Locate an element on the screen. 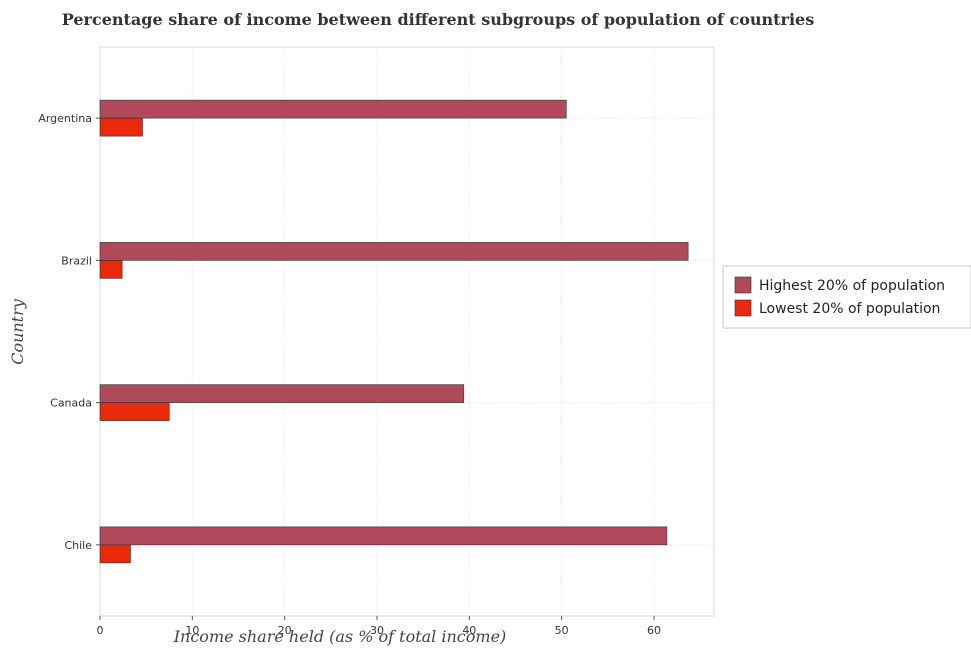 The width and height of the screenshot is (971, 650). x-tick-label: 20 is located at coordinates (285, 630).